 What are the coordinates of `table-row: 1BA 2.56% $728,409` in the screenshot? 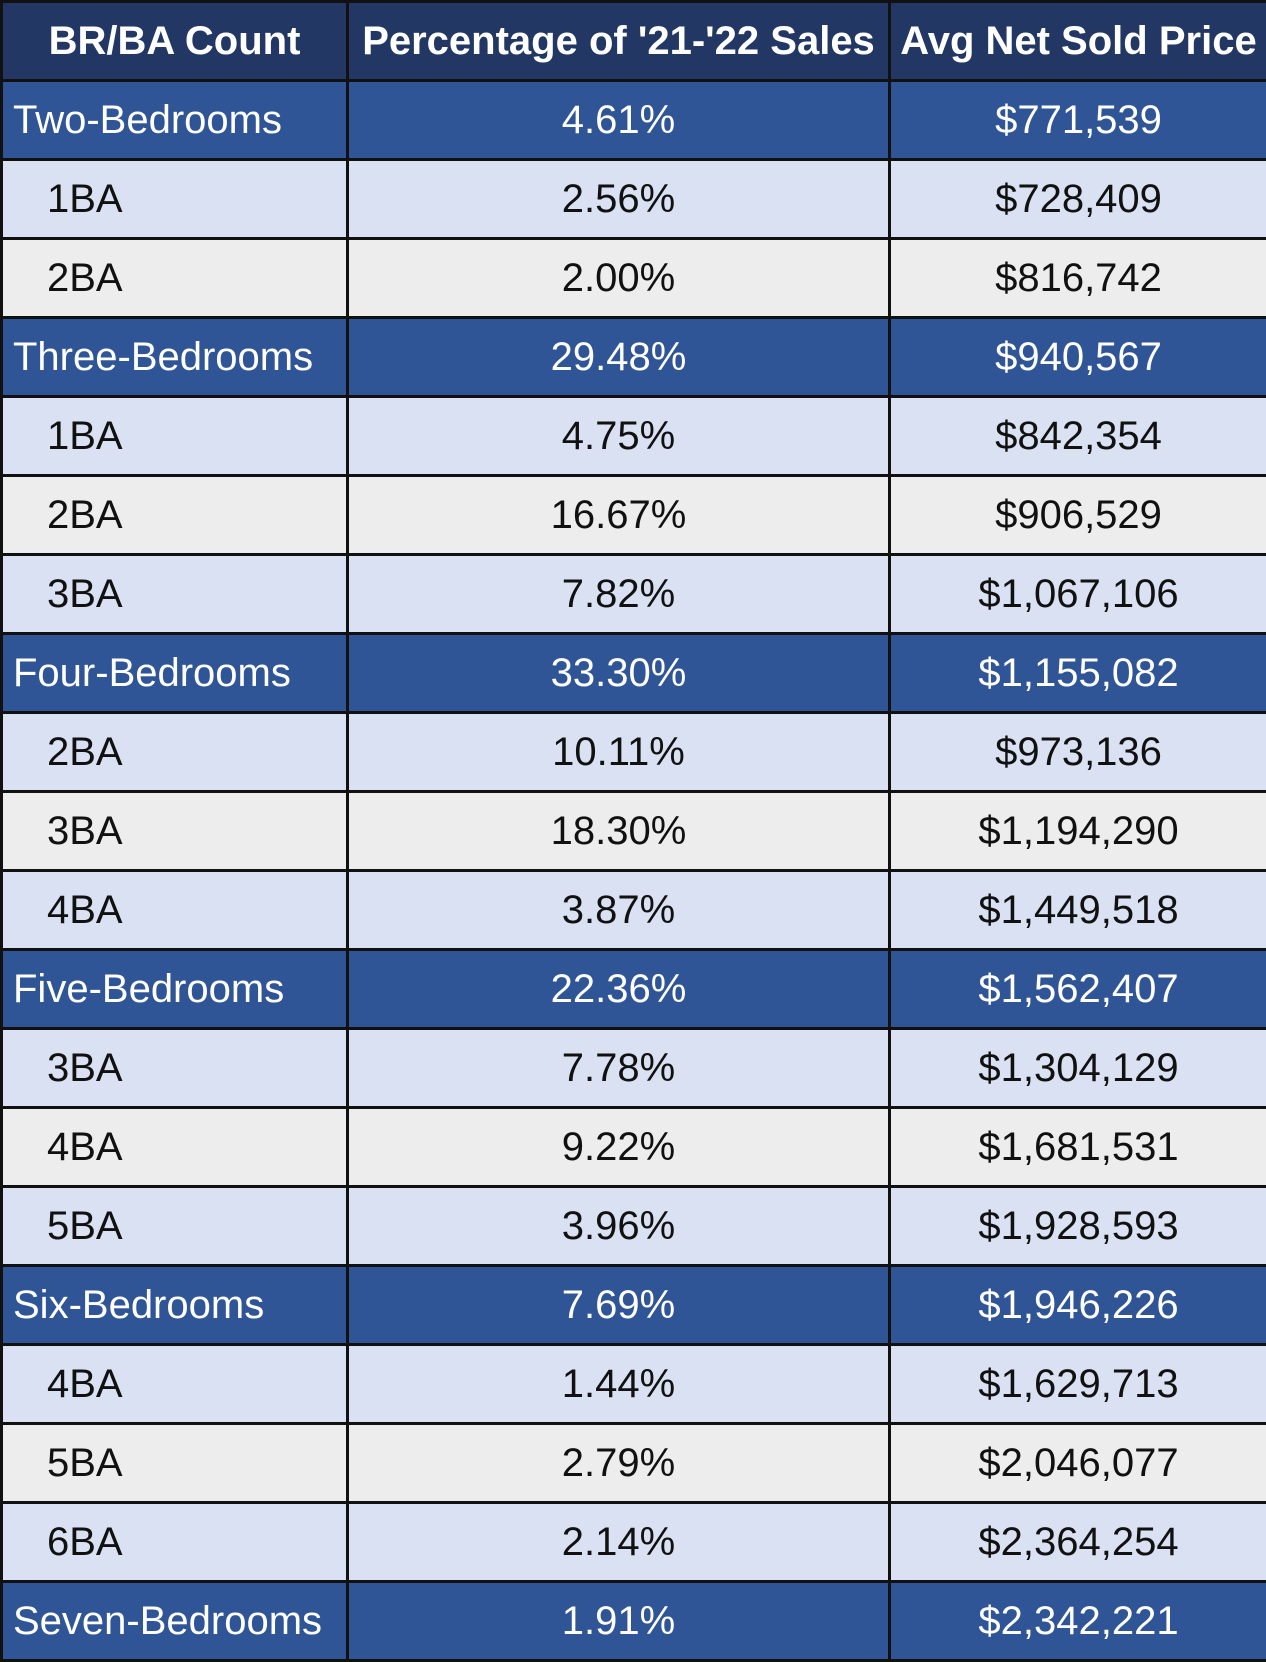 It's located at (634, 199).